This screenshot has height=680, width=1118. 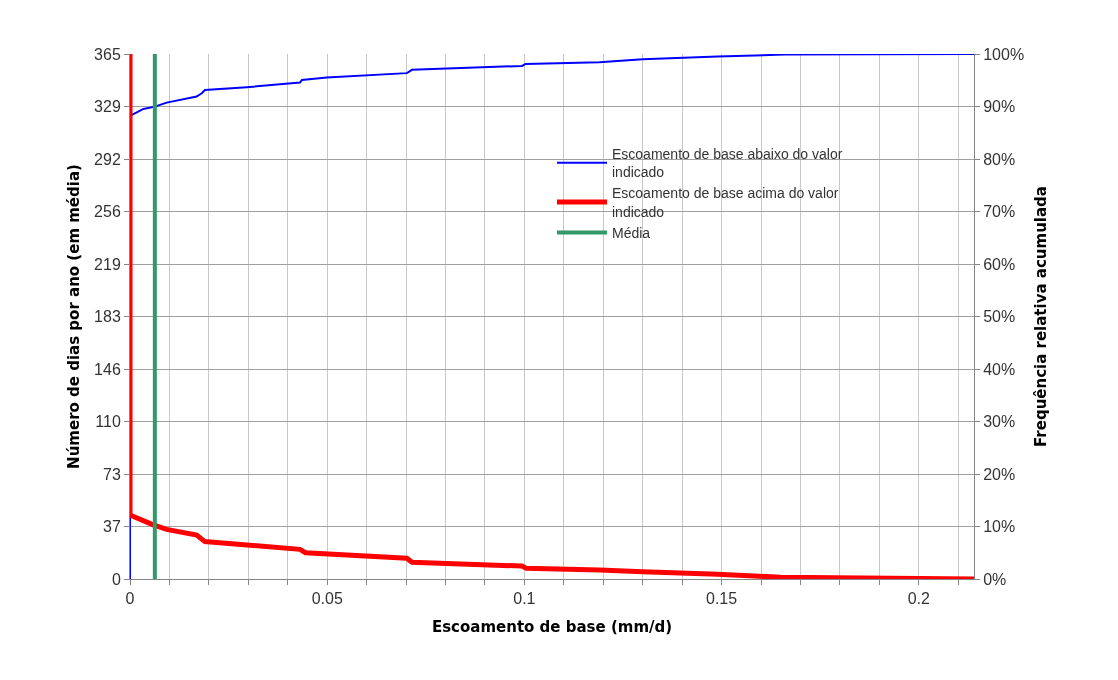 What do you see at coordinates (727, 163) in the screenshot?
I see `legend-label: Escoamento de base abaixo do valor indicado` at bounding box center [727, 163].